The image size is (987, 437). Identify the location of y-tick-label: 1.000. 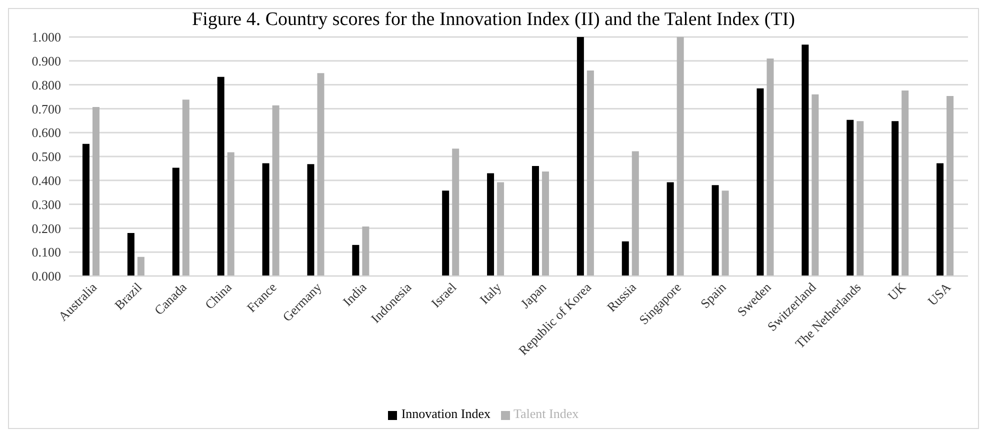
(46, 37).